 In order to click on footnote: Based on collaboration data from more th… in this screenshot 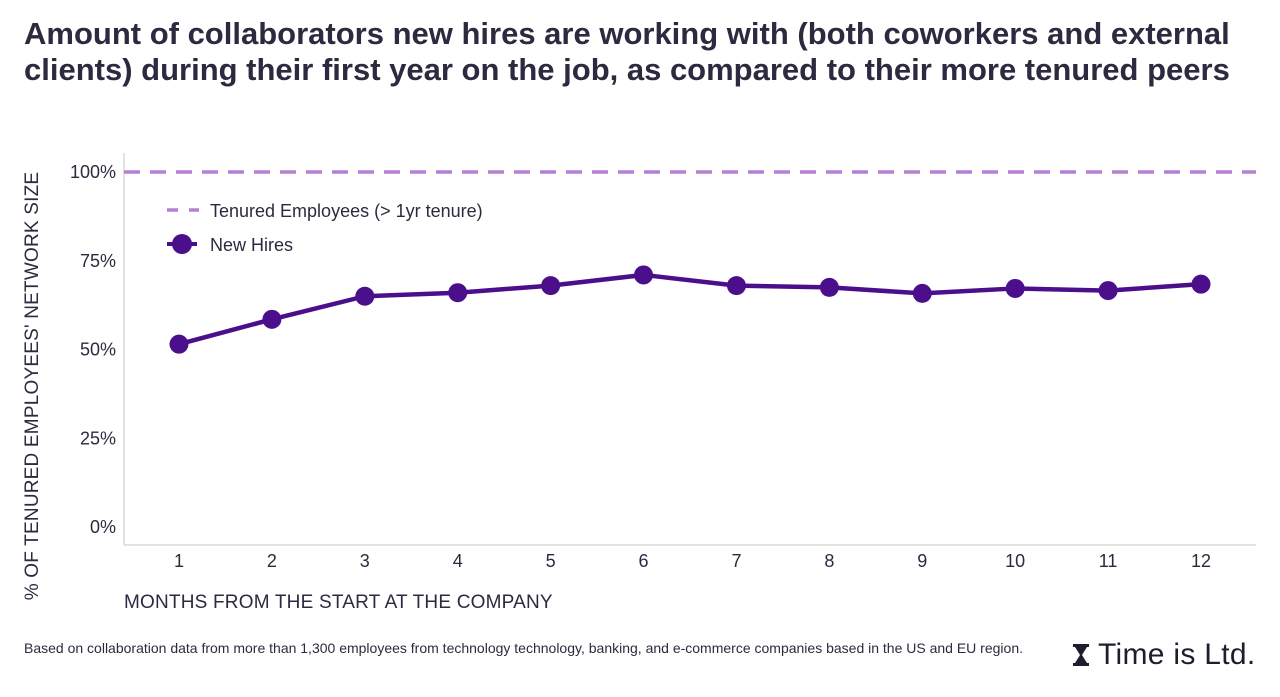, I will do `click(523, 648)`.